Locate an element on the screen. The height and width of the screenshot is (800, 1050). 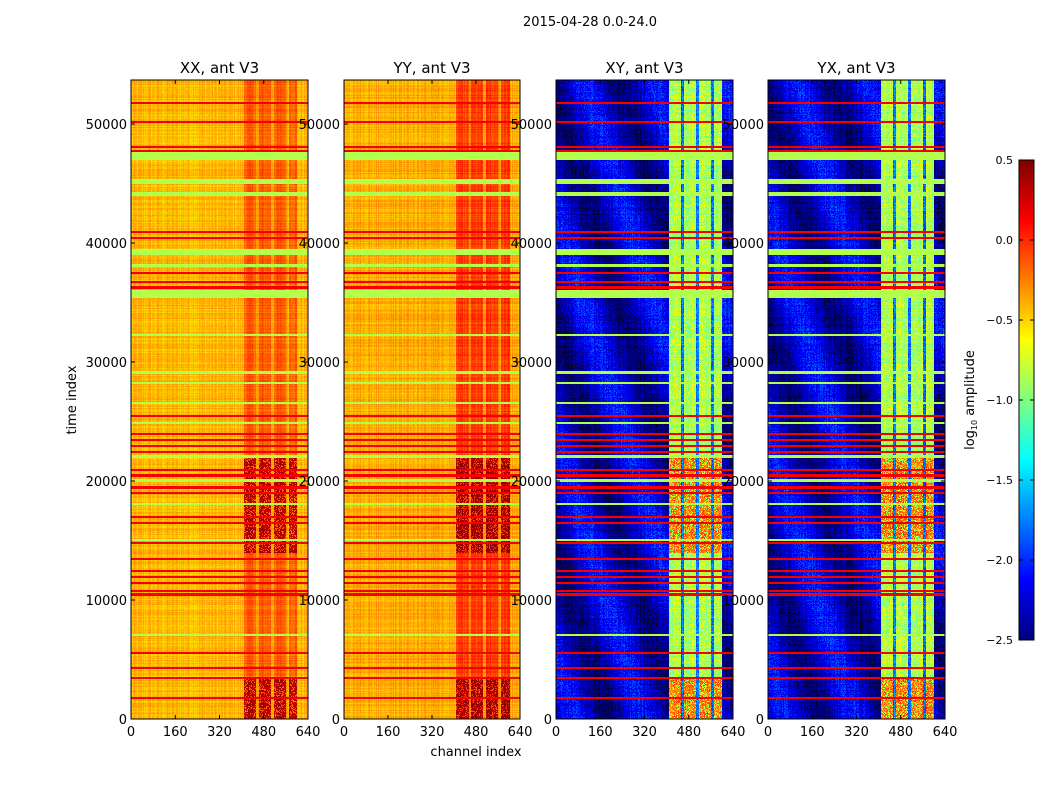
x-axis-label: channel index is located at coordinates (475, 752).